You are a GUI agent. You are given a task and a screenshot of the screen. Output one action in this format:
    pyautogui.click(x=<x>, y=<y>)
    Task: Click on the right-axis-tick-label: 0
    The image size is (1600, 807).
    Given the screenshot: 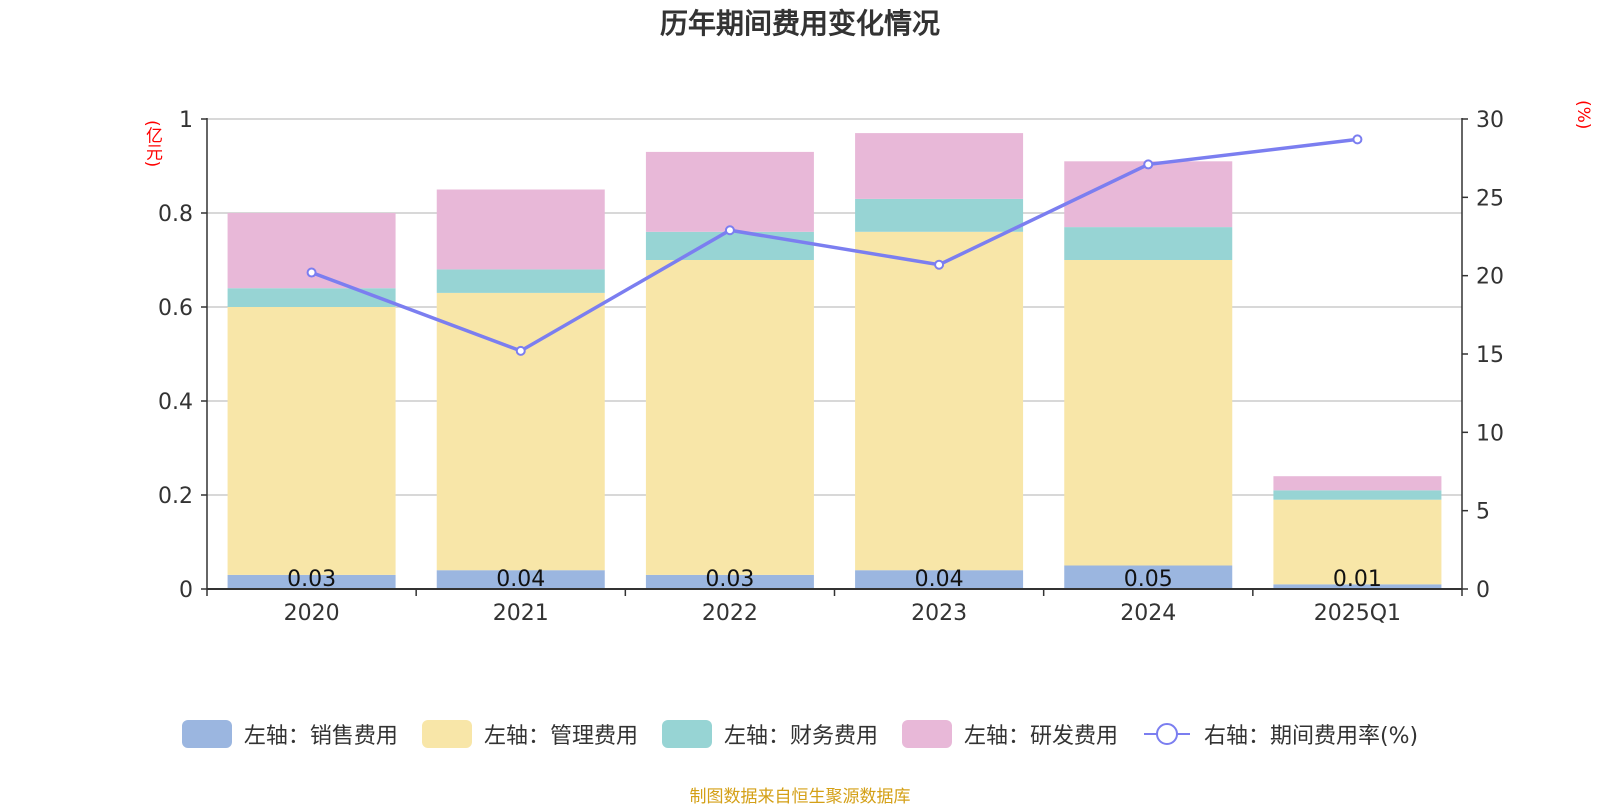 What is the action you would take?
    pyautogui.click(x=1483, y=590)
    